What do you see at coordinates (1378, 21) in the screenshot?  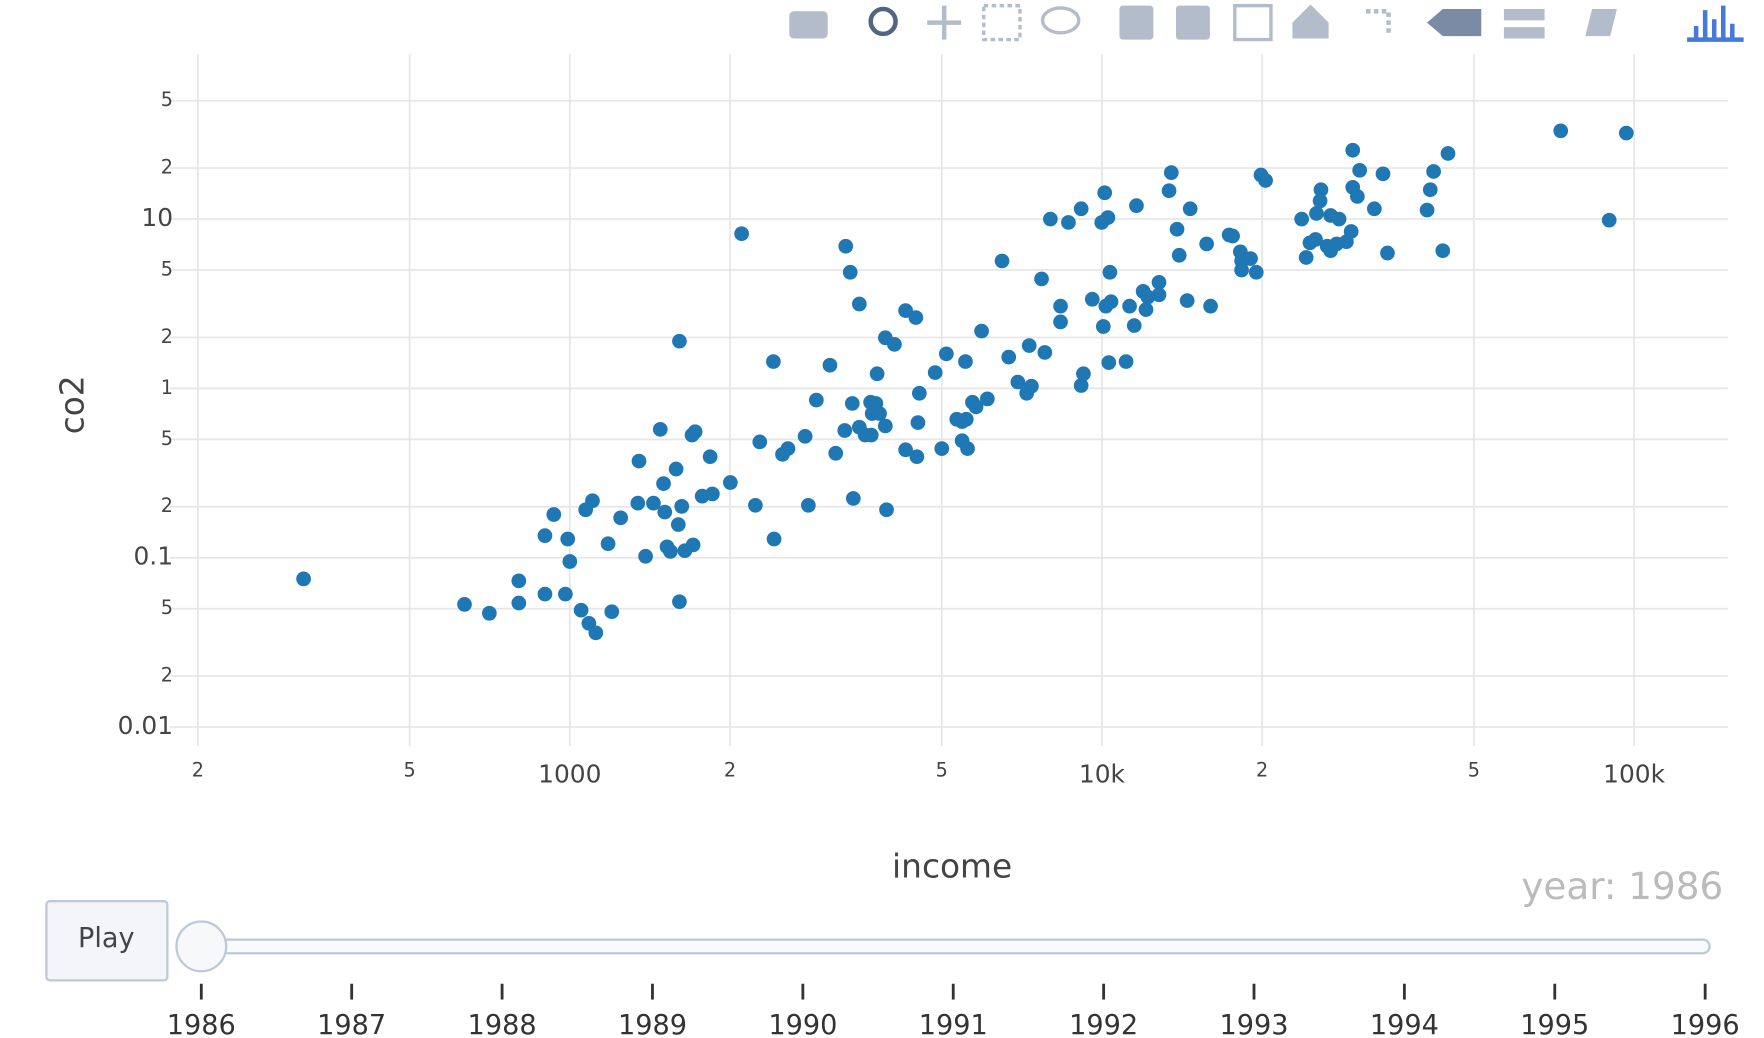 I see `spike-icon` at bounding box center [1378, 21].